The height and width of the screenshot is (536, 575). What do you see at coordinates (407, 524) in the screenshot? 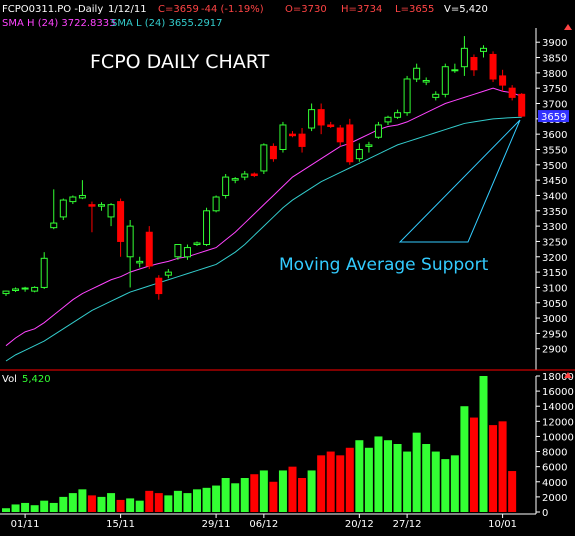
I see `time-tick-label: 27/12` at bounding box center [407, 524].